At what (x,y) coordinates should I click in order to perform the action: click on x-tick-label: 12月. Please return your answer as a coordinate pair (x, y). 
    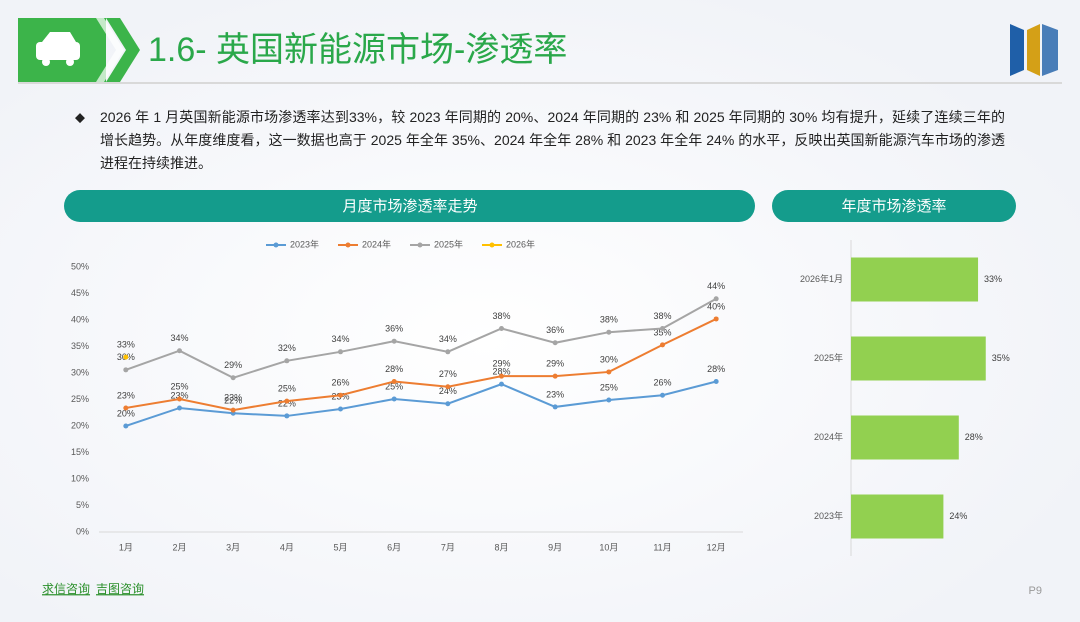
    Looking at the image, I should click on (716, 547).